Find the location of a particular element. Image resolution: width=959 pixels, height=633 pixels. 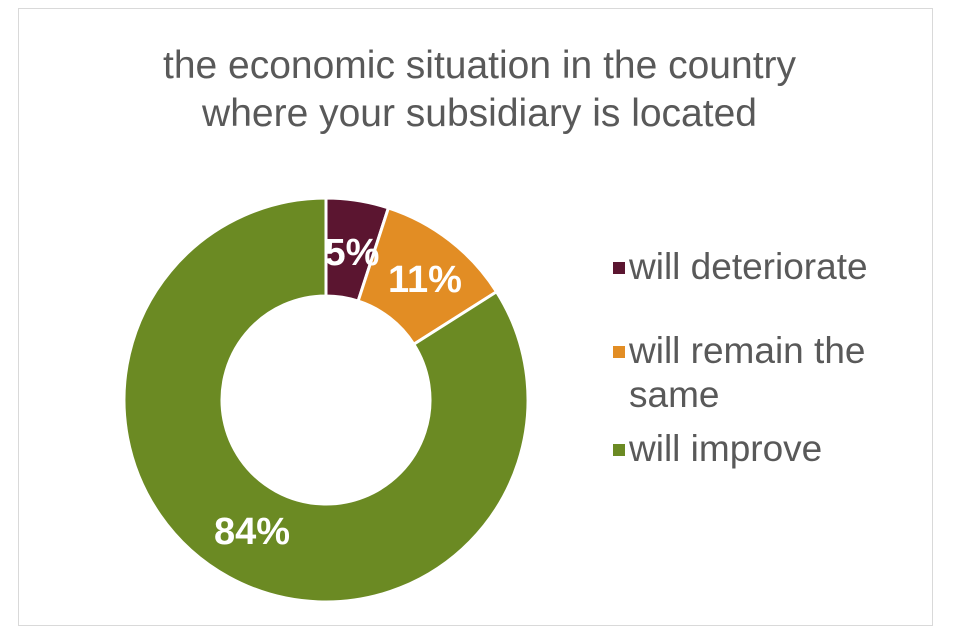

legend-label-will-remain-the-same-line-1: will remain the is located at coordinates (747, 350).